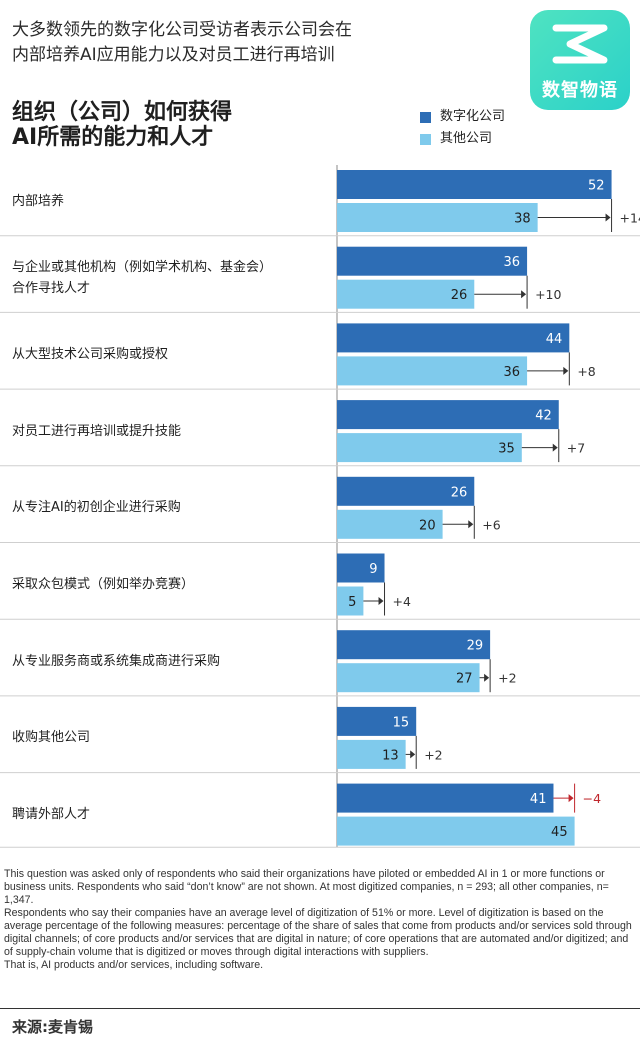  Describe the element at coordinates (90, 354) in the screenshot. I see `category-label-line: 从大型技术公司采购或授权` at that location.